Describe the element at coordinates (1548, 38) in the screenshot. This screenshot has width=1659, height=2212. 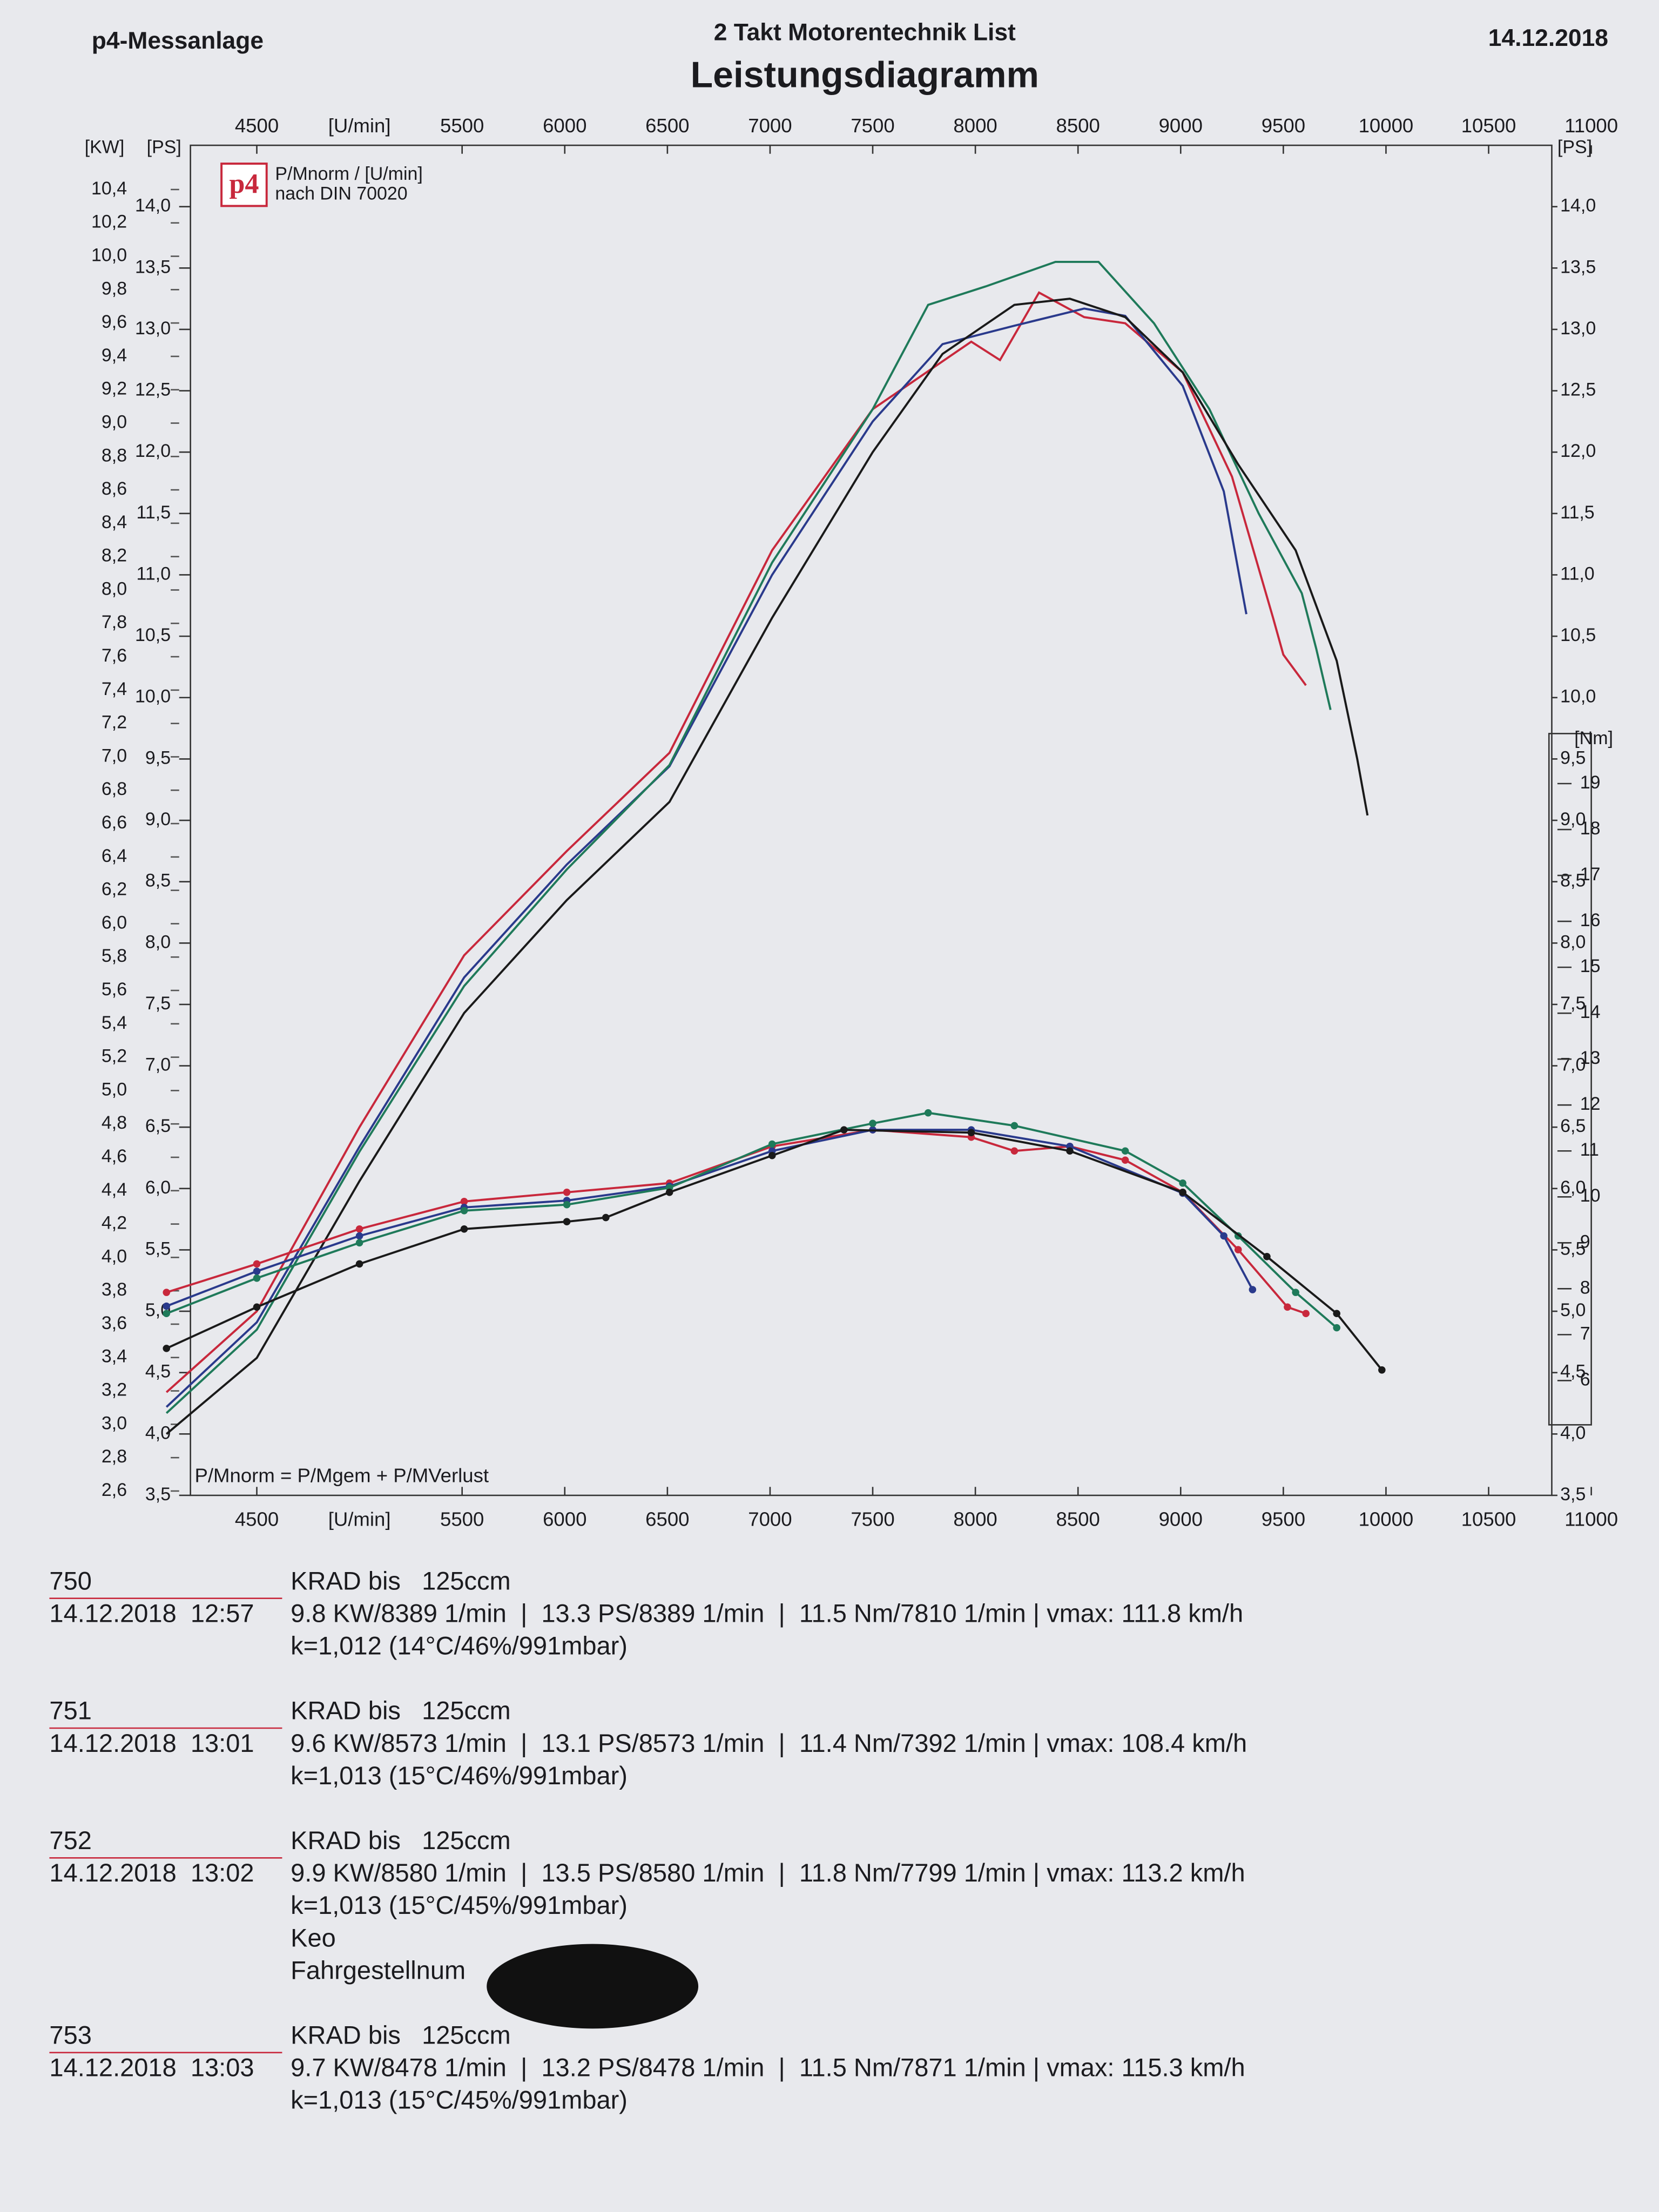
I see `header-date: 14.12.2018` at that location.